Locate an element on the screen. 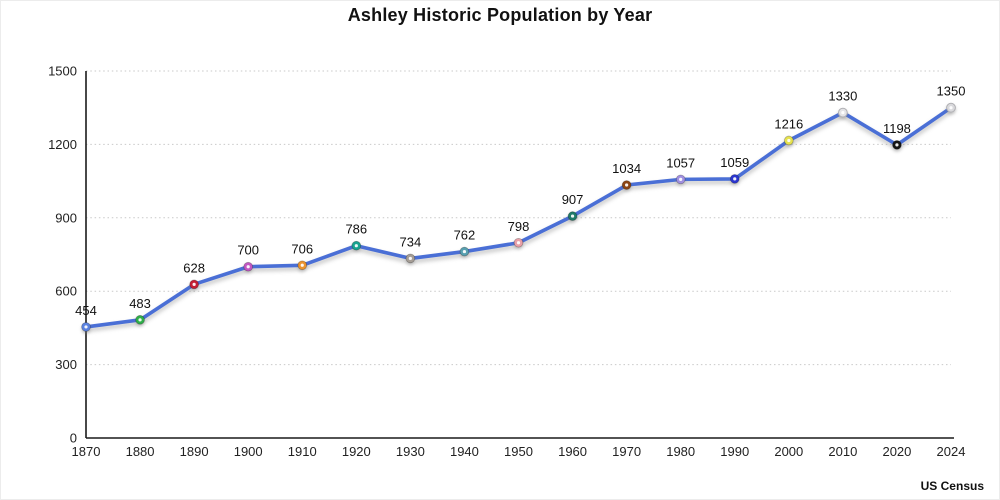 This screenshot has height=500, width=1000. x-tick-label: 2024 is located at coordinates (951, 451).